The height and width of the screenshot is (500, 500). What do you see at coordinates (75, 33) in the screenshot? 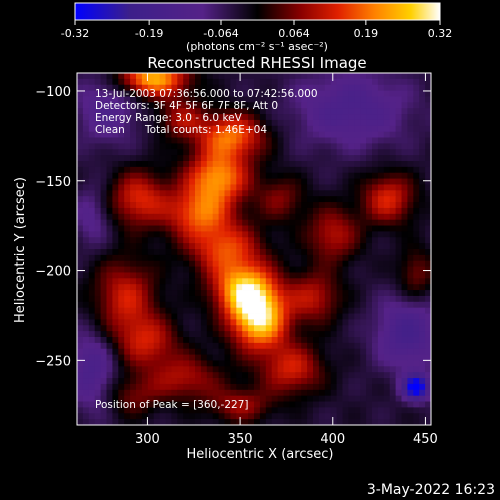
I see `colorbar-tick-label: -0.32` at bounding box center [75, 33].